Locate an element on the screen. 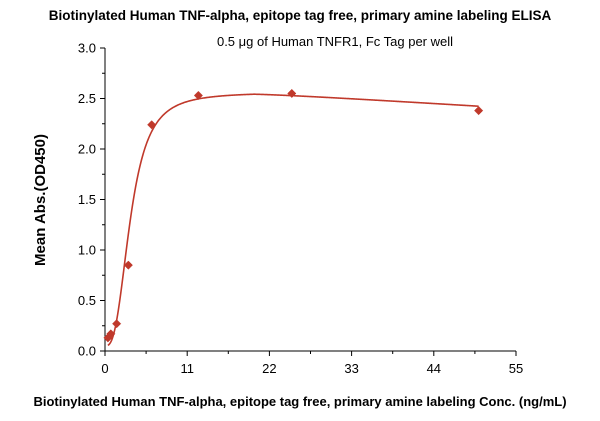 This screenshot has width=600, height=421. y-tick-label: 1.5 is located at coordinates (87, 199).